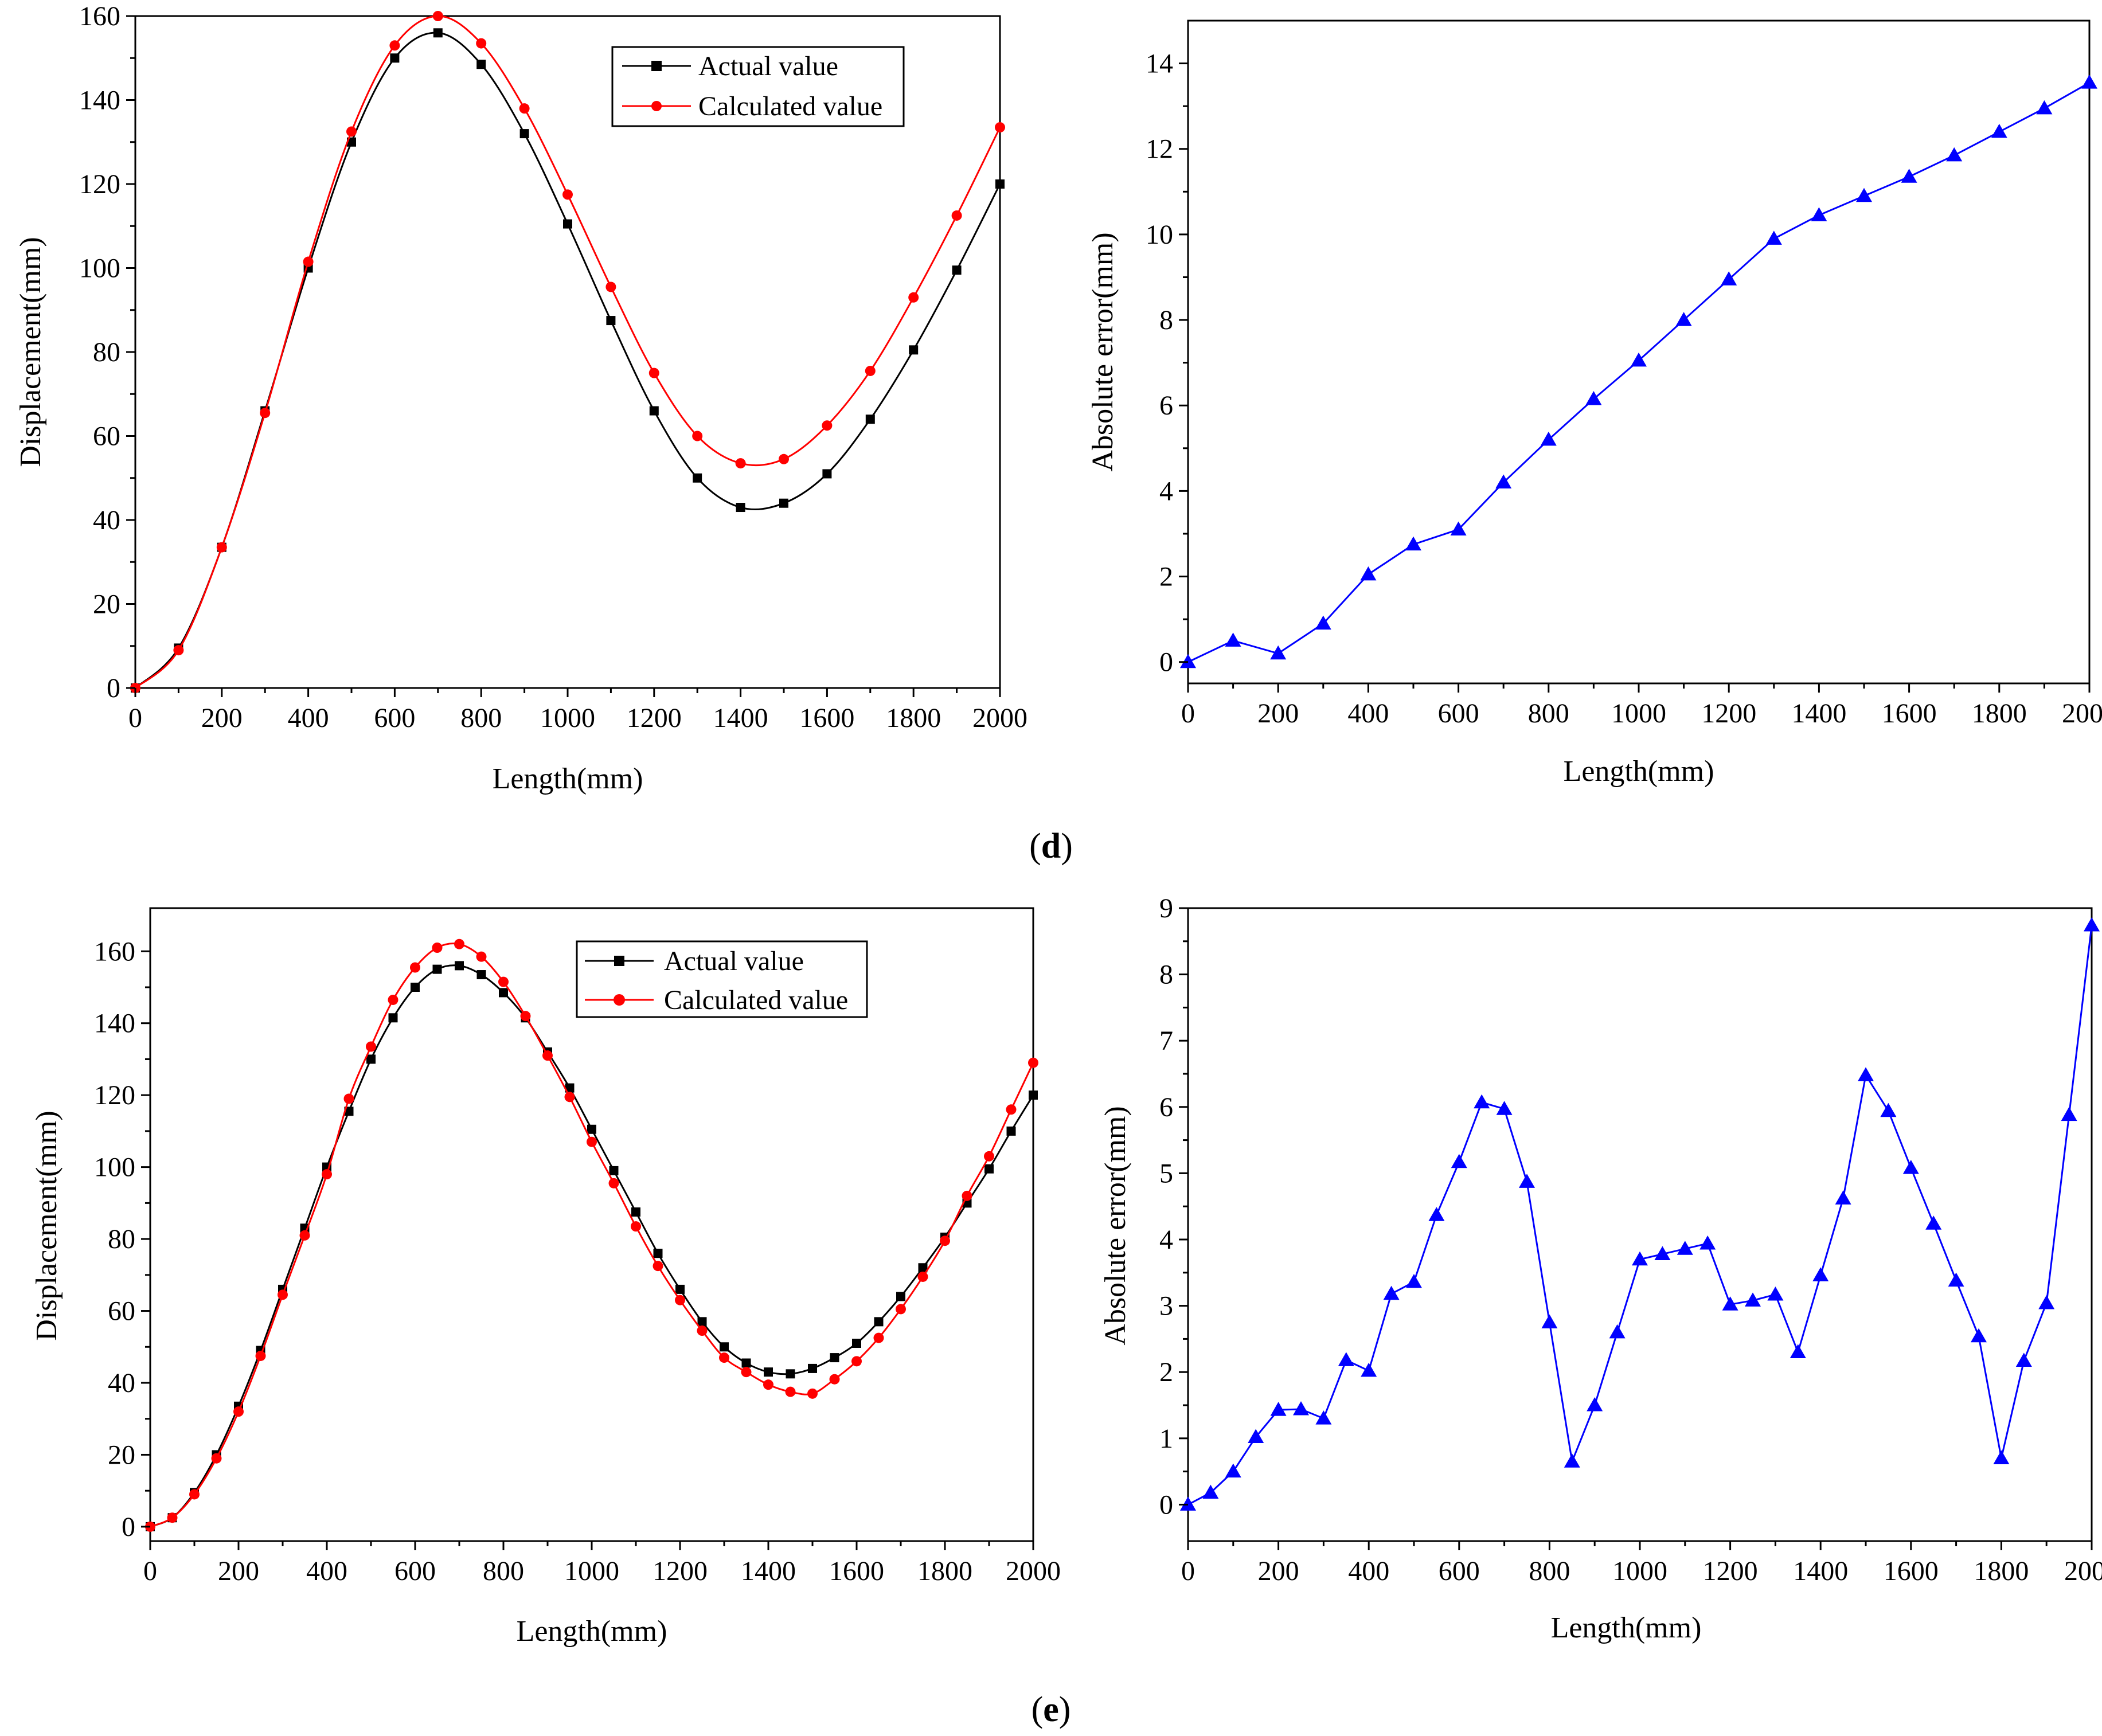  What do you see at coordinates (1051, 1709) in the screenshot?
I see `panel-label-e-letter: e` at bounding box center [1051, 1709].